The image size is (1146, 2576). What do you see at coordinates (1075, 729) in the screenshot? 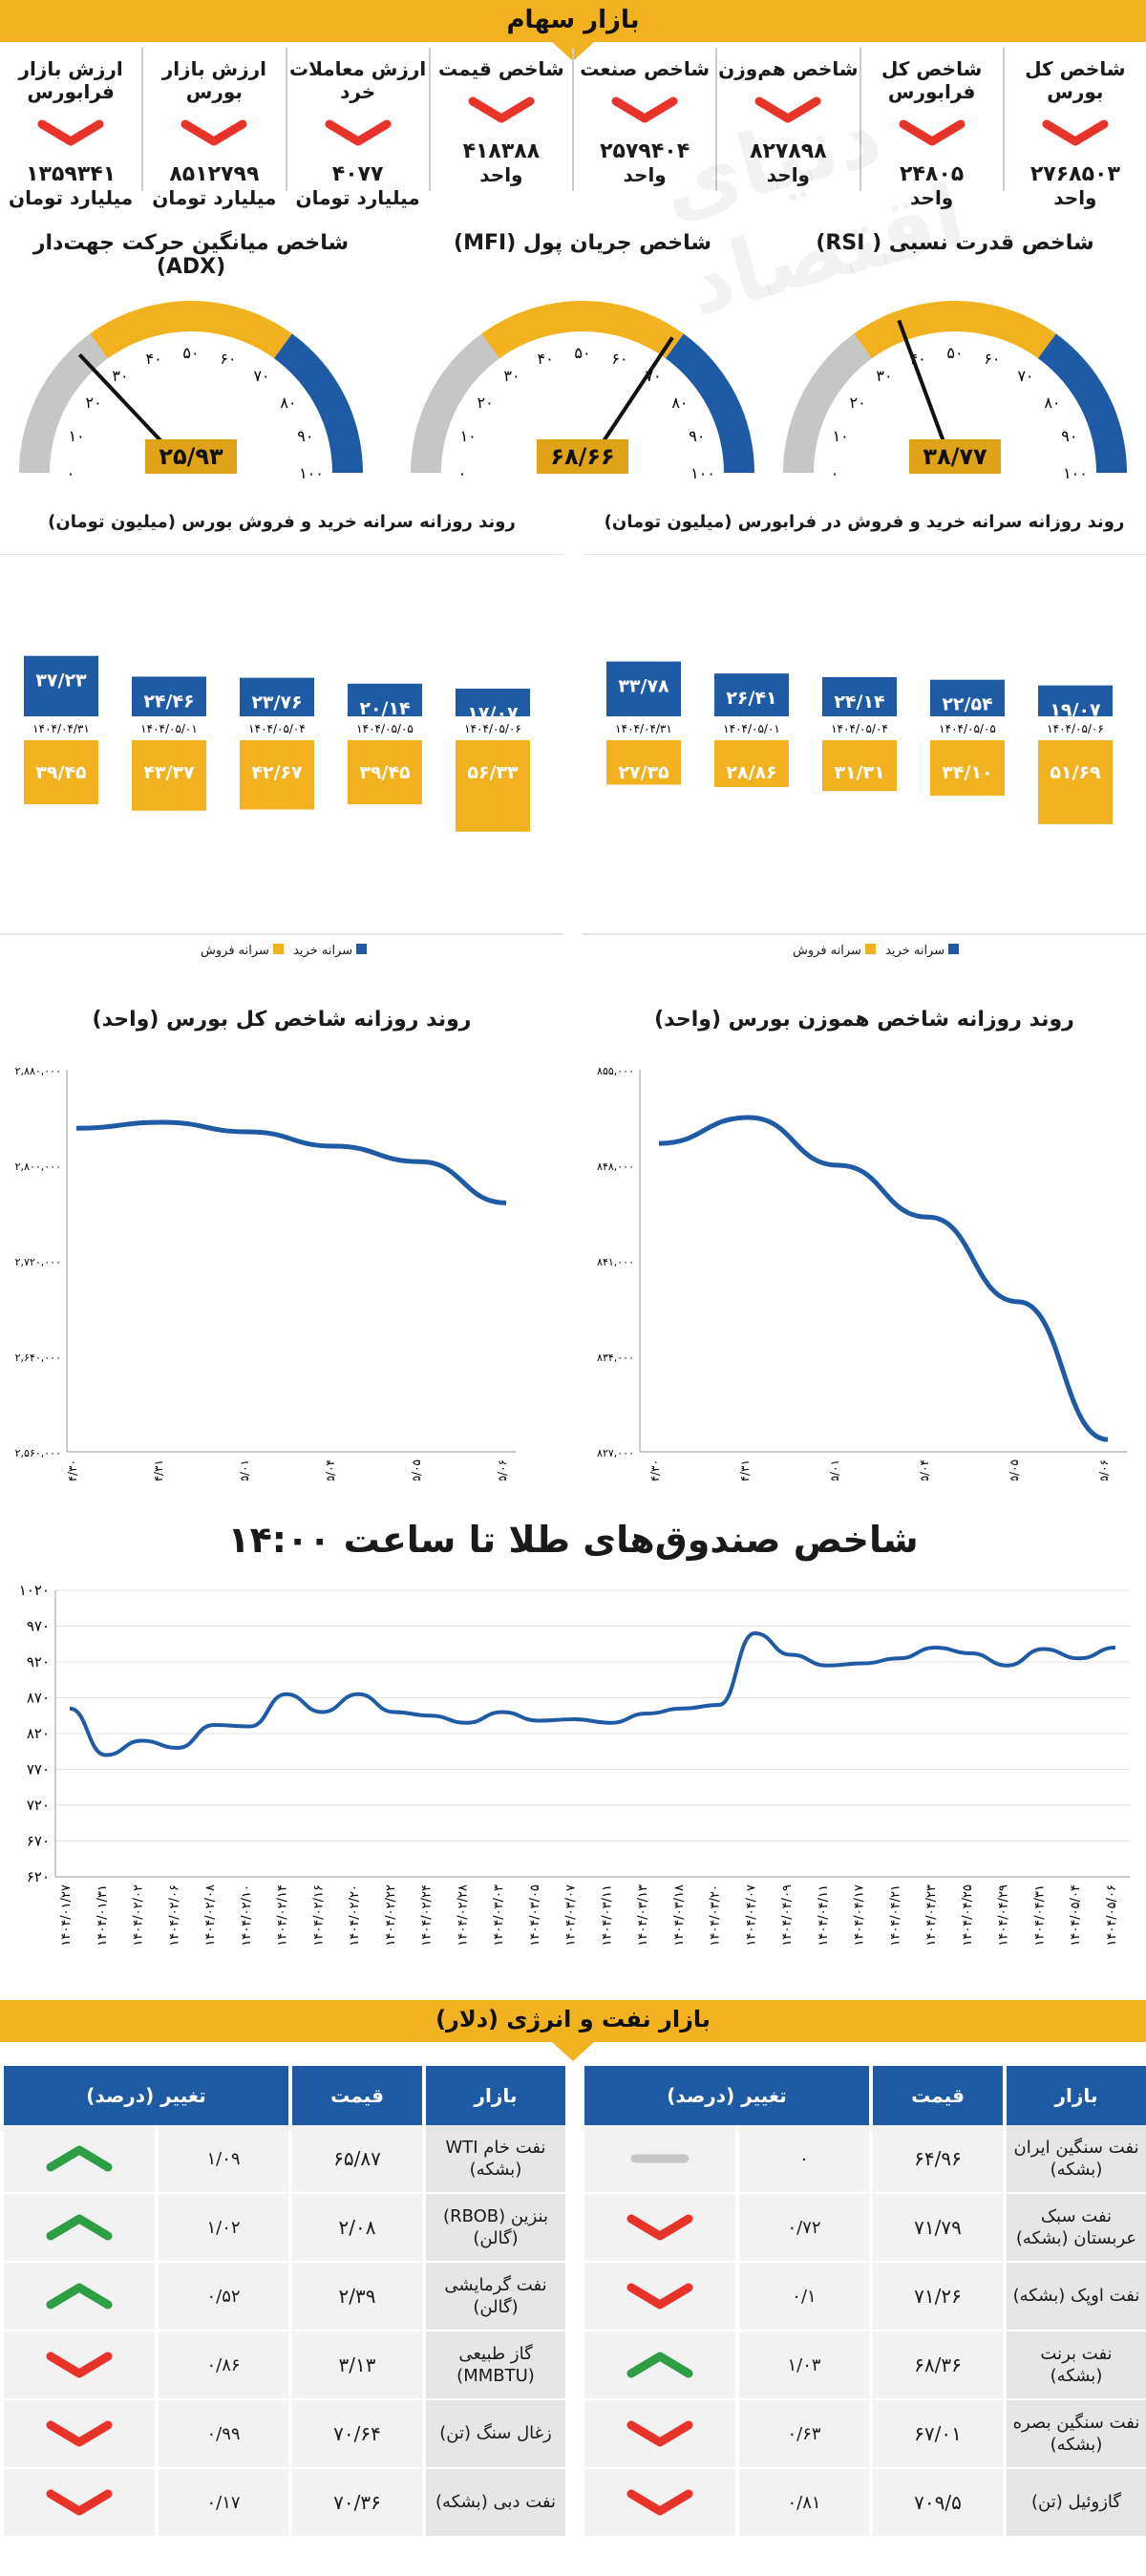
I see `category-label: ۱۴۰۴/۰۵/۰۶` at bounding box center [1075, 729].